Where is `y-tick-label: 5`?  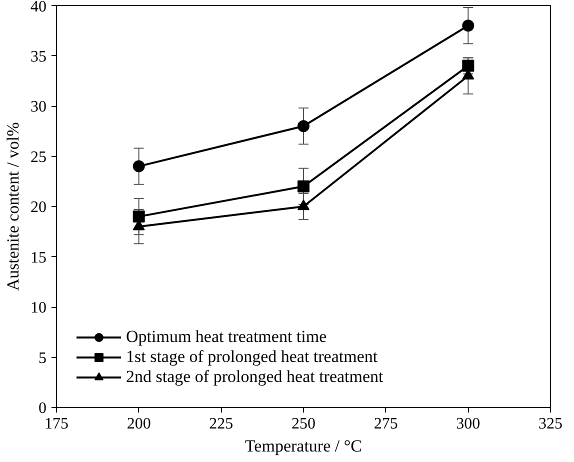
y-tick-label: 5 is located at coordinates (42, 358).